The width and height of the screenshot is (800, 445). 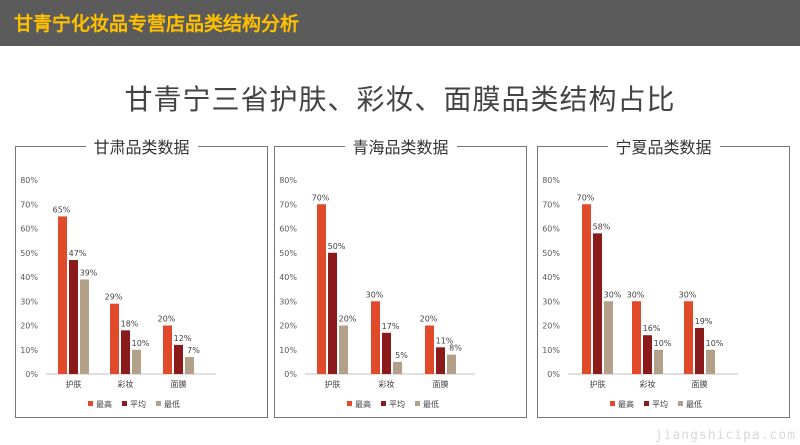 What do you see at coordinates (445, 340) in the screenshot?
I see `data-label: 11%` at bounding box center [445, 340].